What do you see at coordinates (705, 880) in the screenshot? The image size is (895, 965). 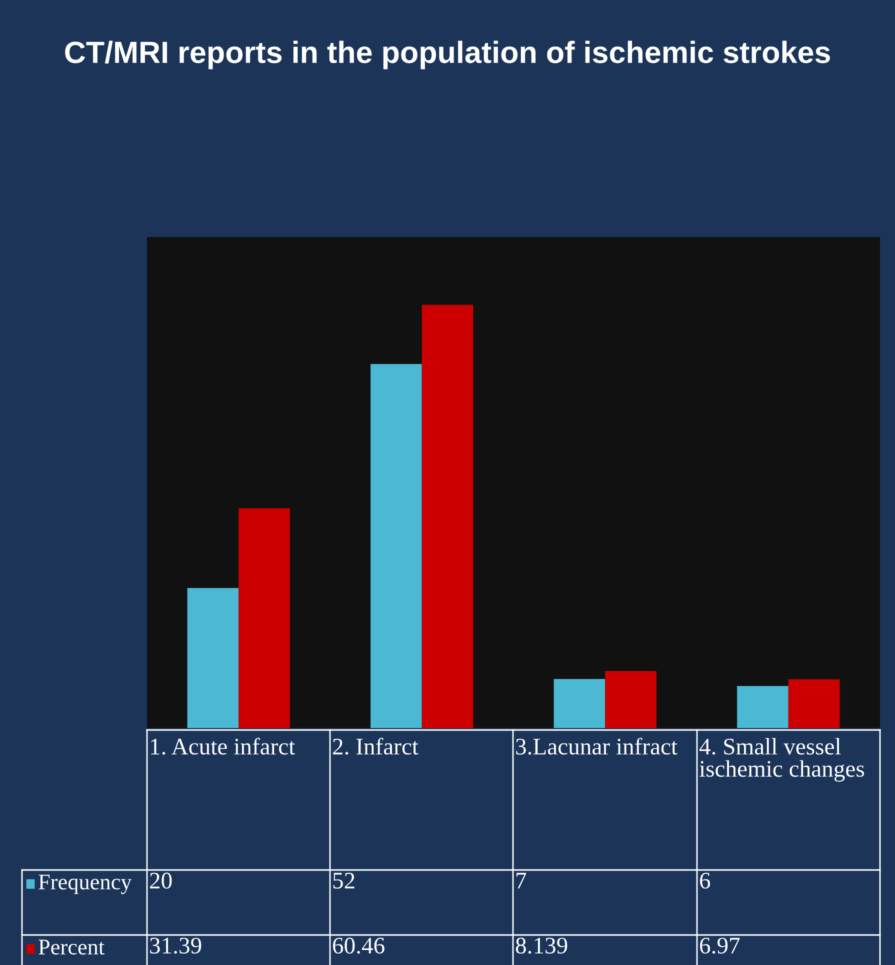 I see `data-label: 6` at bounding box center [705, 880].